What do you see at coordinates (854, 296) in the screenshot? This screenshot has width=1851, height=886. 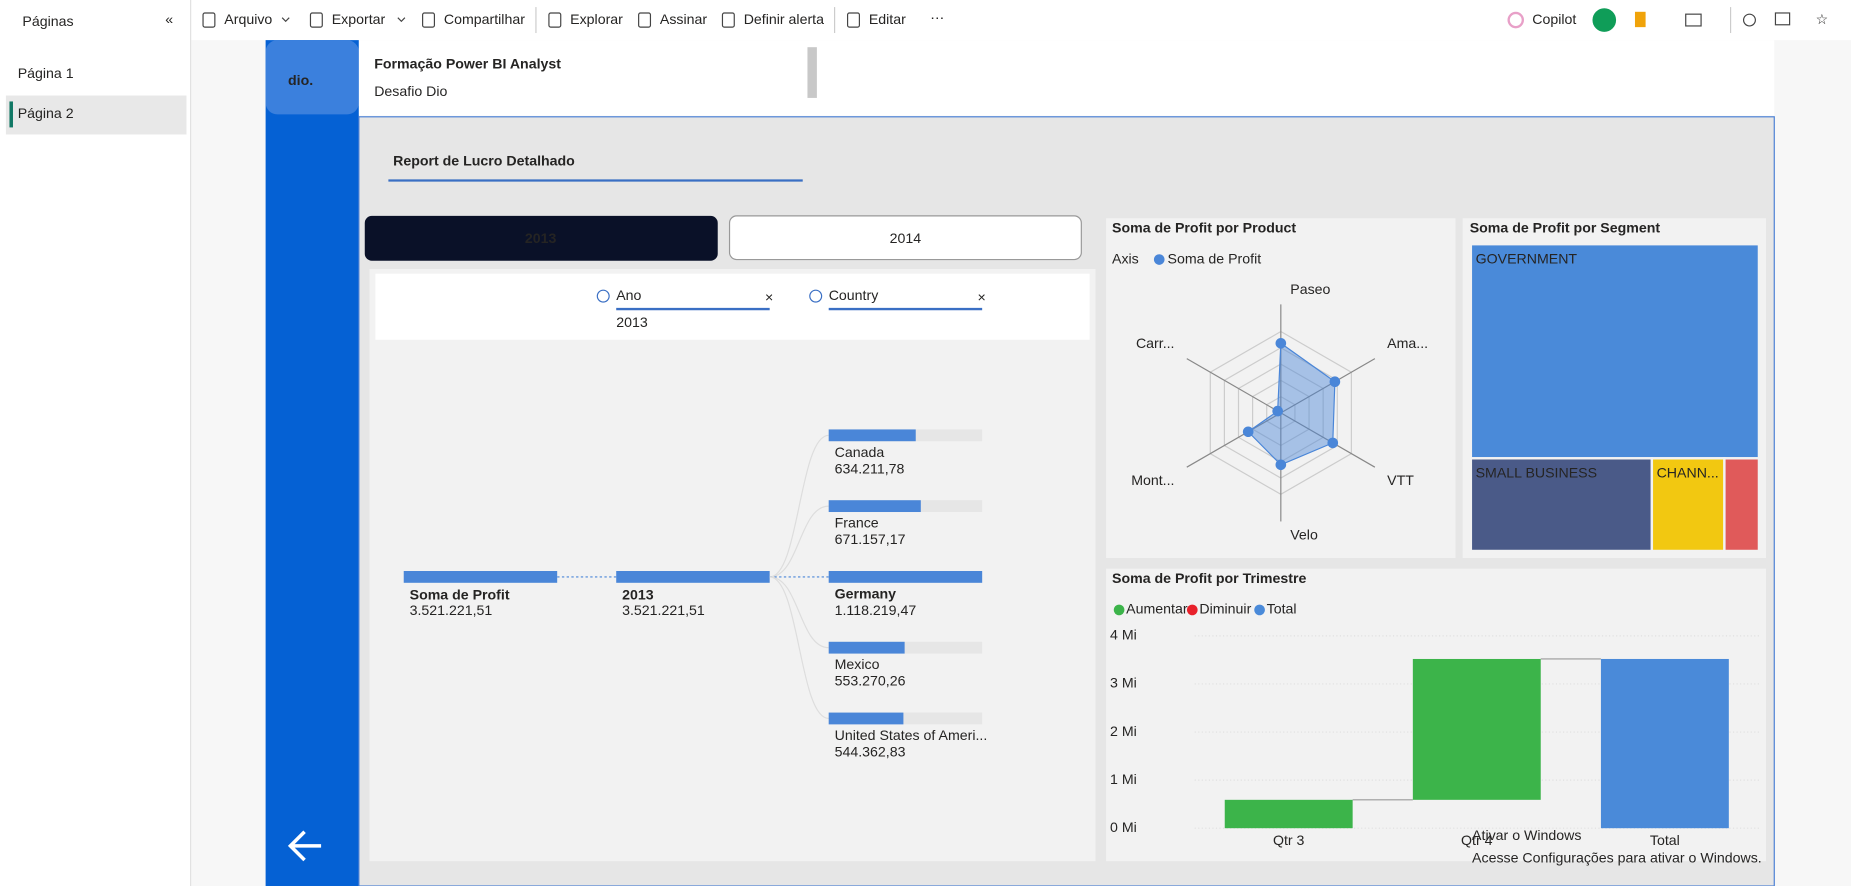 I see `filter-field: Country` at bounding box center [854, 296].